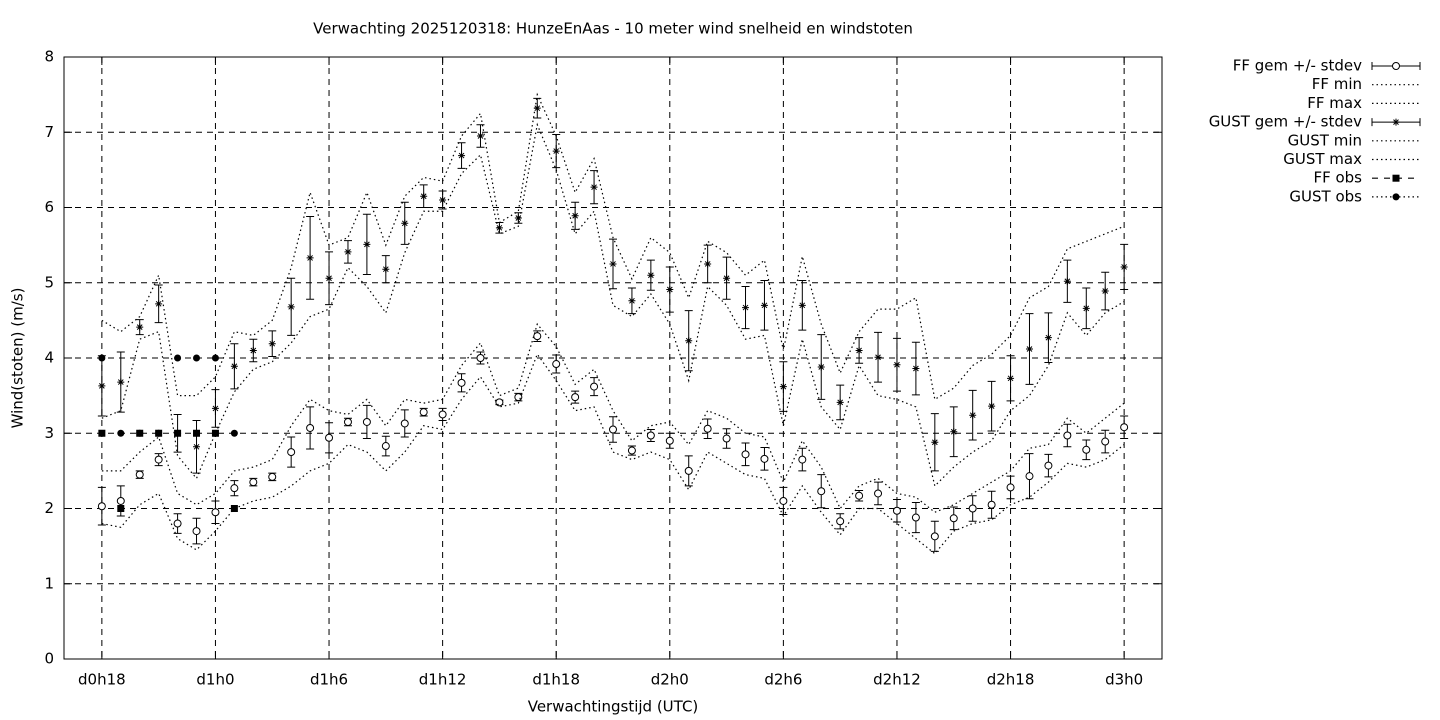 Image resolution: width=1440 pixels, height=720 pixels. Describe the element at coordinates (1322, 159) in the screenshot. I see `legend-label: GUST max` at that location.